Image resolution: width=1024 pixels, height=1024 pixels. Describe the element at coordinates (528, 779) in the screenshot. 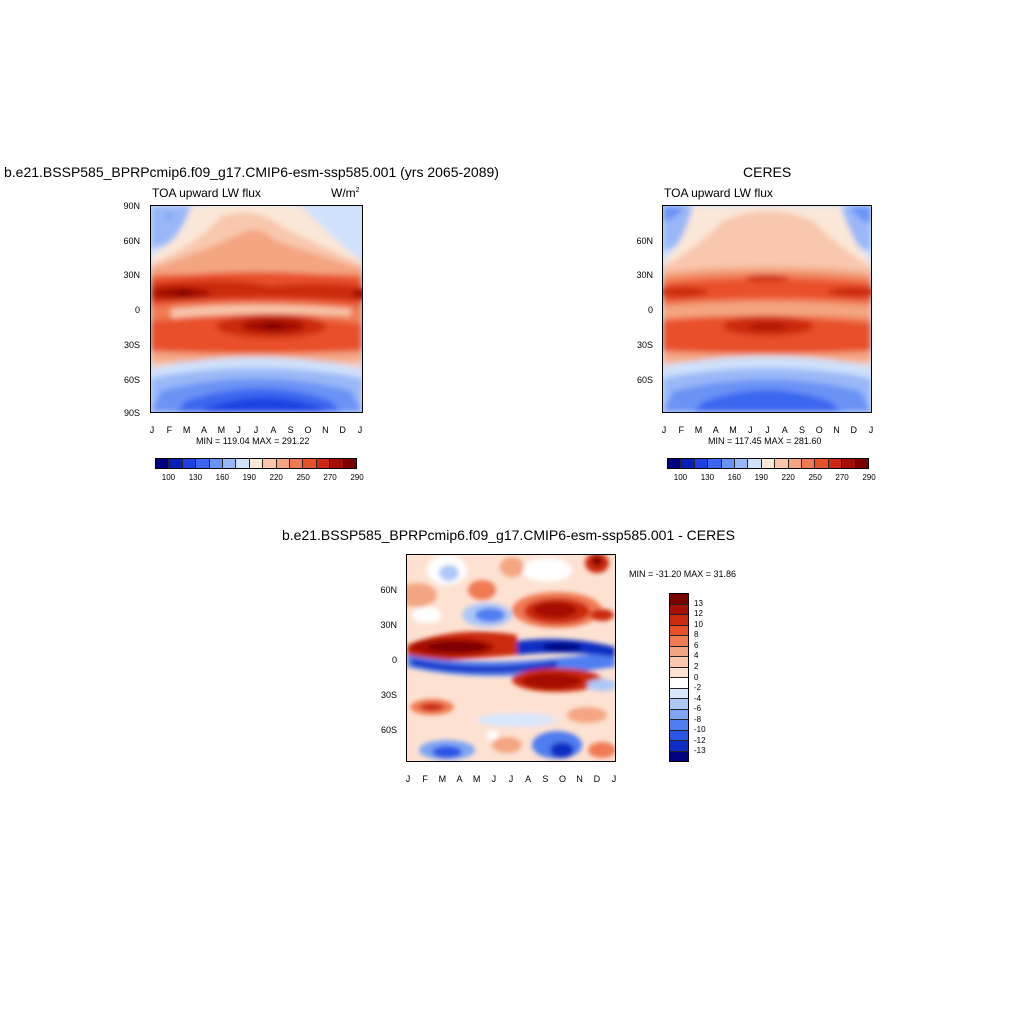

I see `bottom-xtick: A` at that location.